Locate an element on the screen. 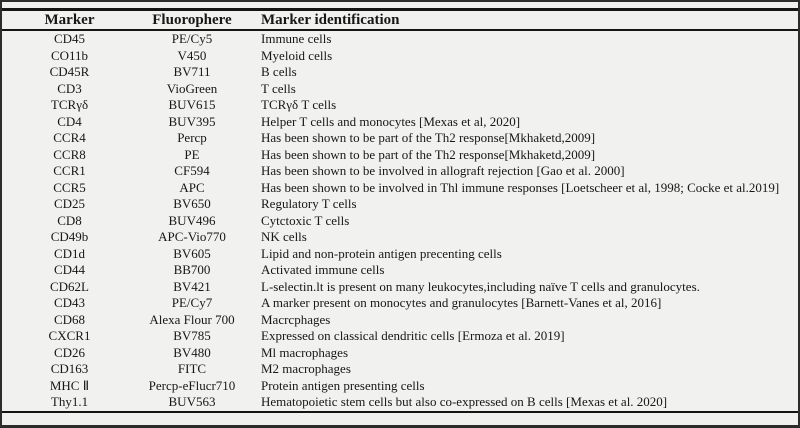  table-row: CD68 Alexa Flour 700 Macrcphages is located at coordinates (400, 320).